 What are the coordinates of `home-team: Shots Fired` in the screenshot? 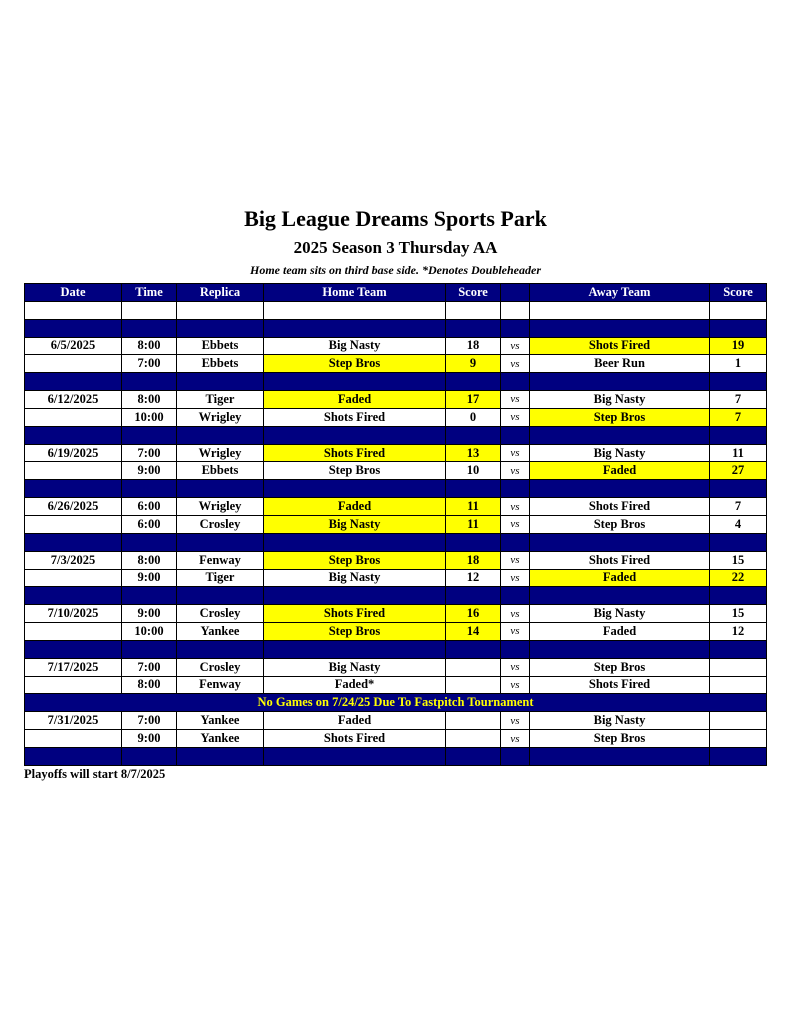 It's located at (354, 738).